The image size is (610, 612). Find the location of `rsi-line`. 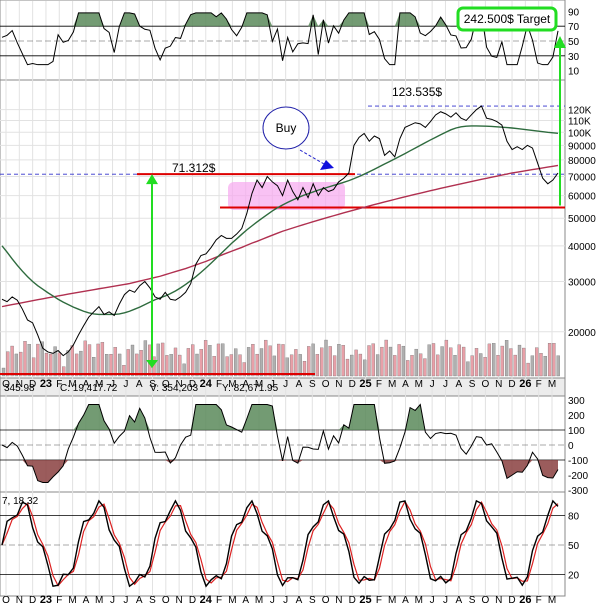

rsi-line is located at coordinates (280, 38).